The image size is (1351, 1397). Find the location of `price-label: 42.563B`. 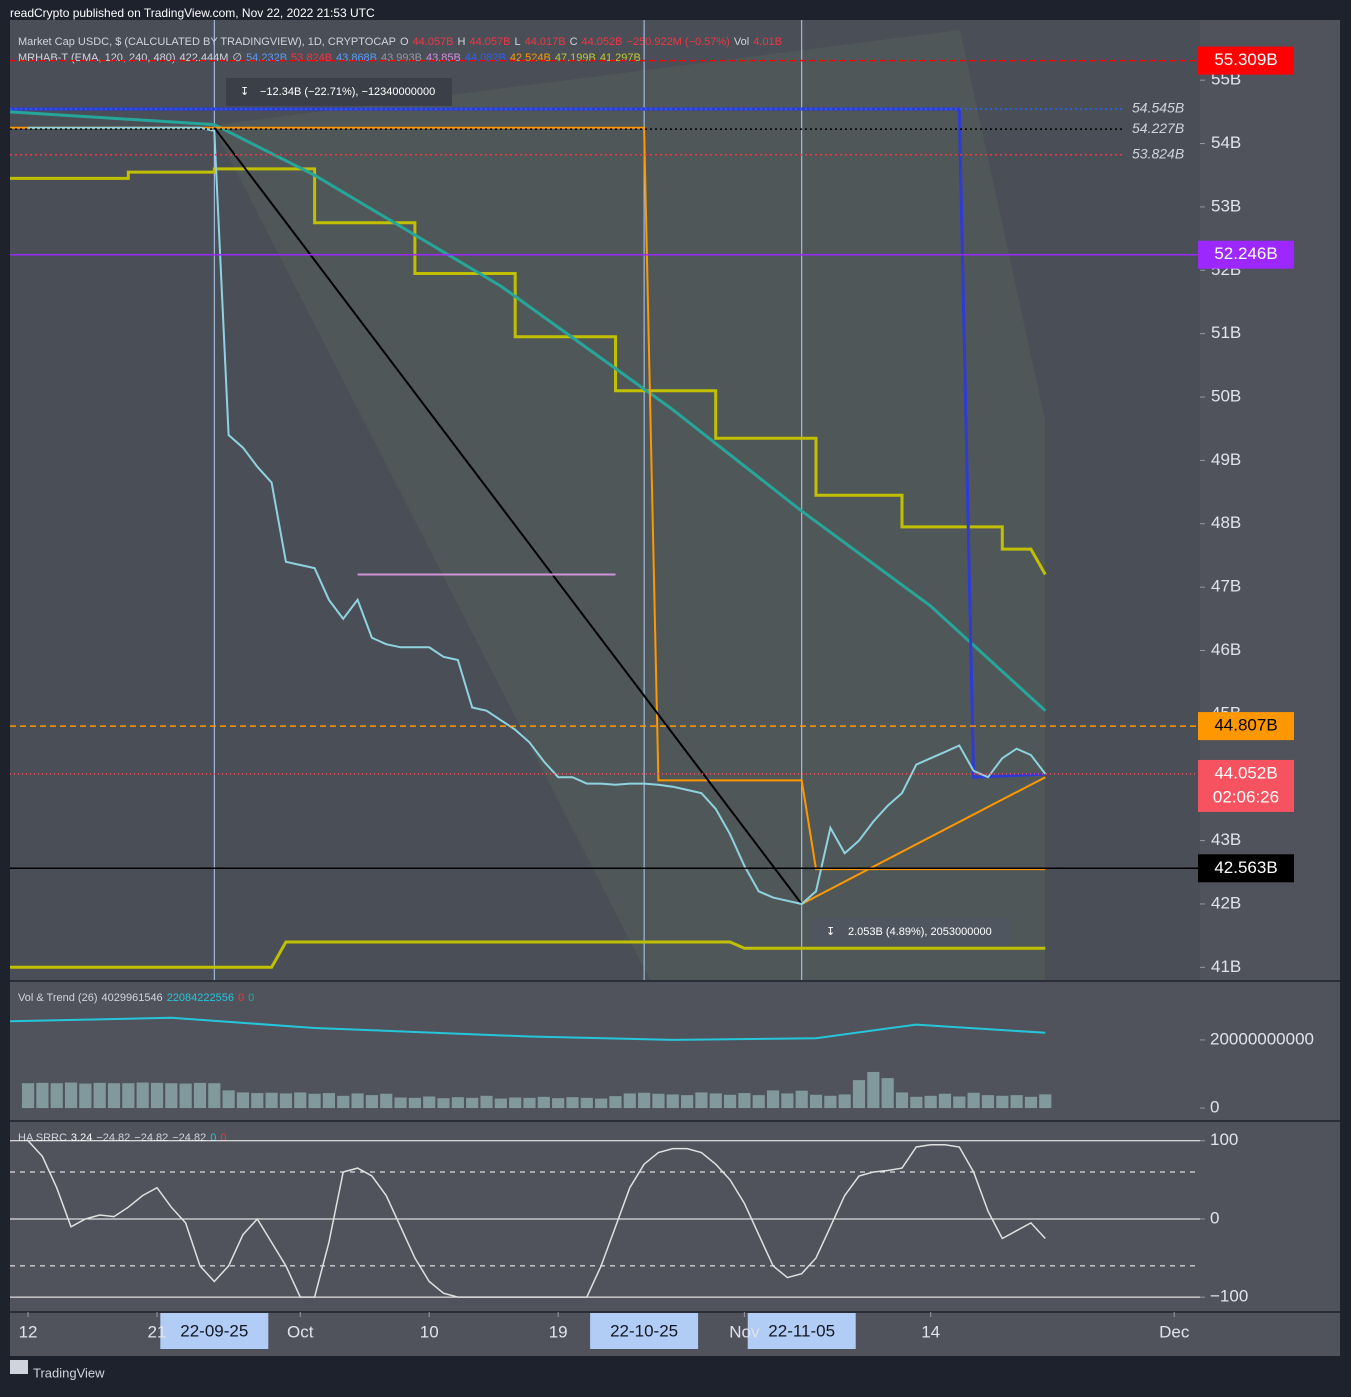

price-label: 42.563B is located at coordinates (1245, 867).